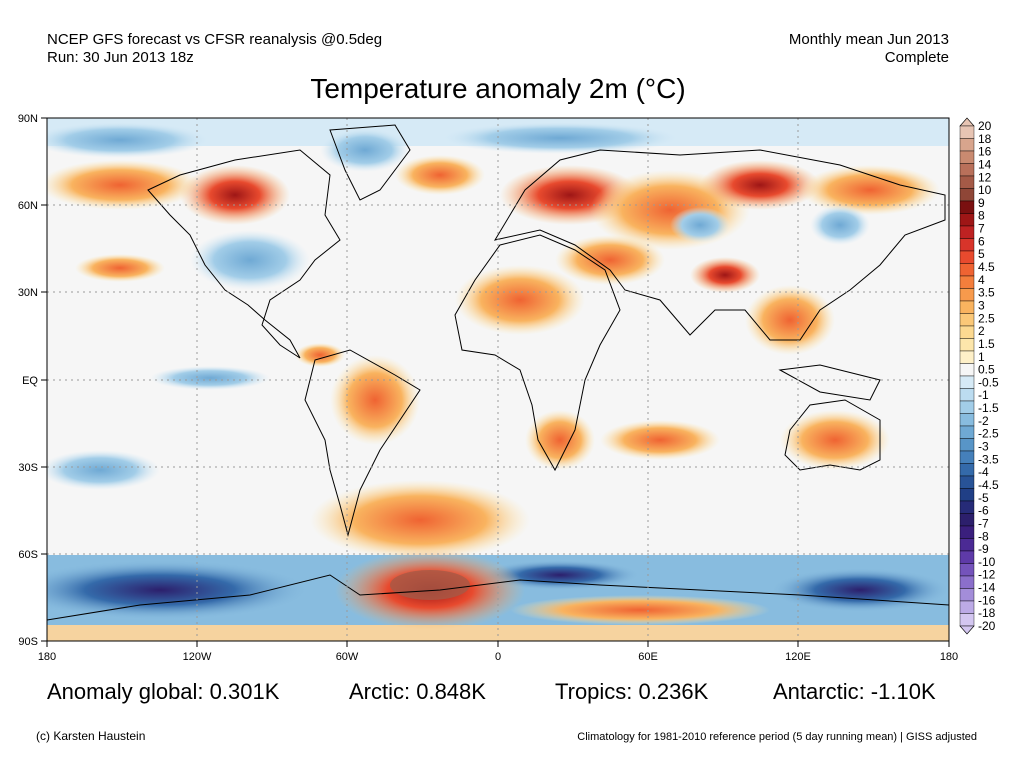 The image size is (1024, 768). Describe the element at coordinates (197, 657) in the screenshot. I see `lon-label-120w: 120W` at that location.